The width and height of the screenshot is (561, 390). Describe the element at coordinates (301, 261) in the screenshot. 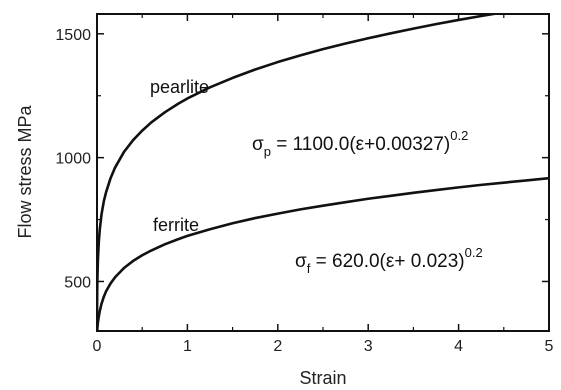

I see `ferrite-eq-symbol: σ` at that location.